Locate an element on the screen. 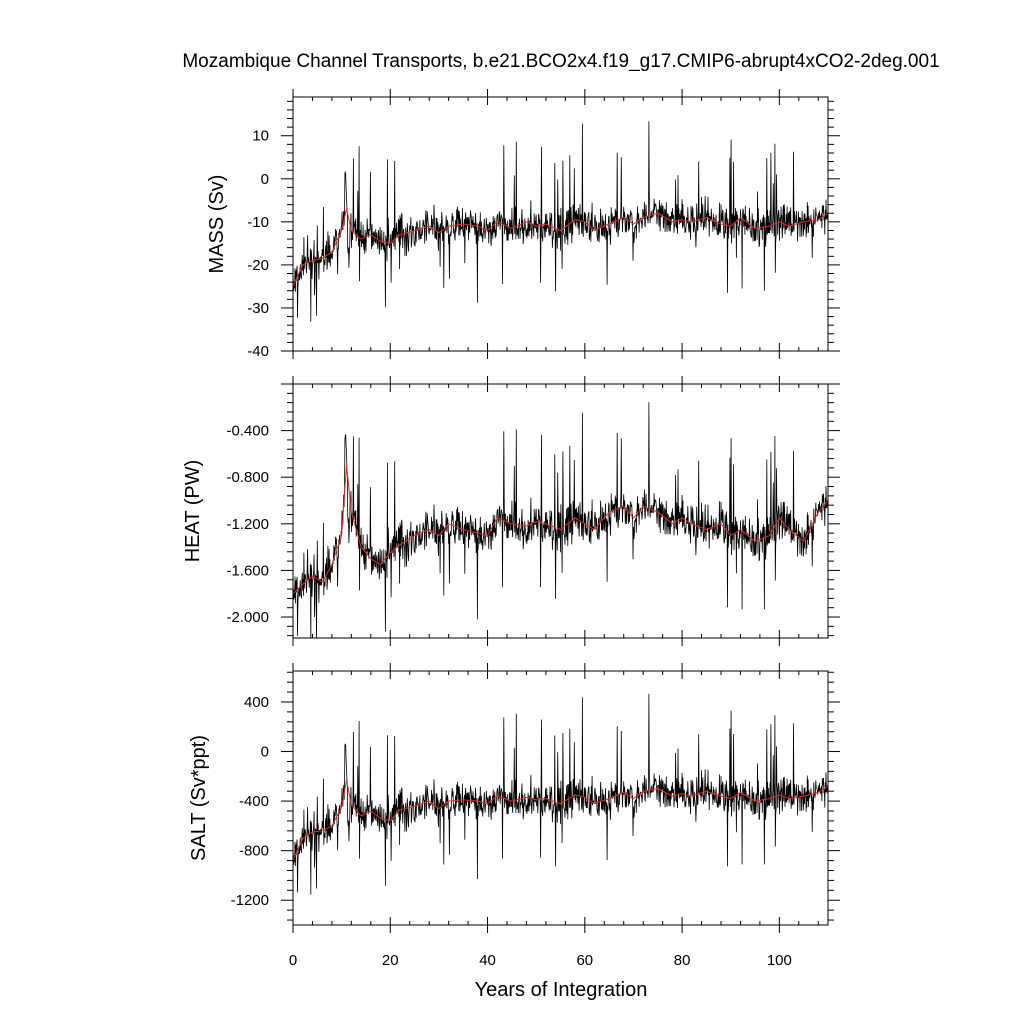 Image resolution: width=1024 pixels, height=1024 pixels. heat-smoothed-series is located at coordinates (560, 530).